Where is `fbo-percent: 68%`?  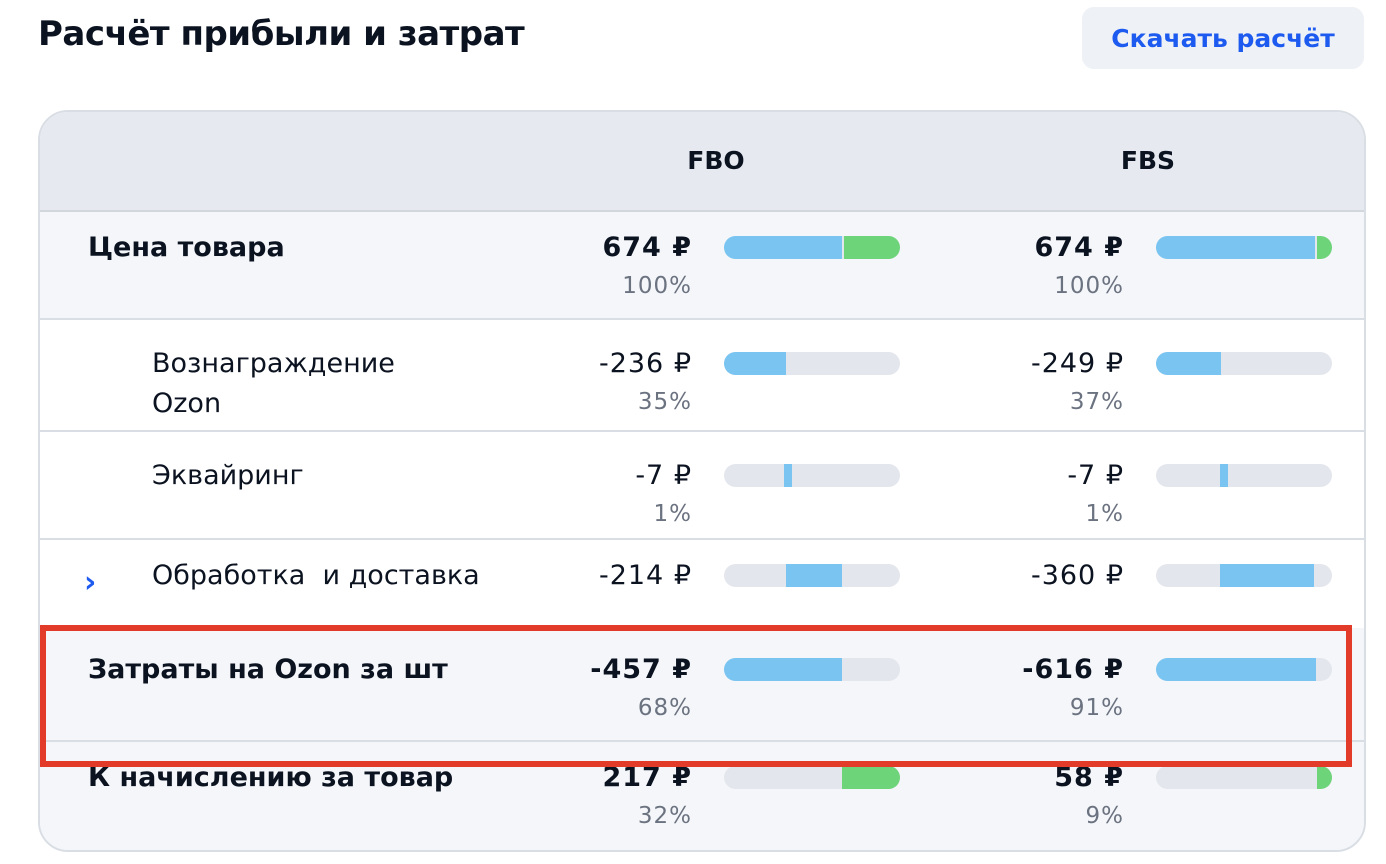 fbo-percent: 68% is located at coordinates (664, 708).